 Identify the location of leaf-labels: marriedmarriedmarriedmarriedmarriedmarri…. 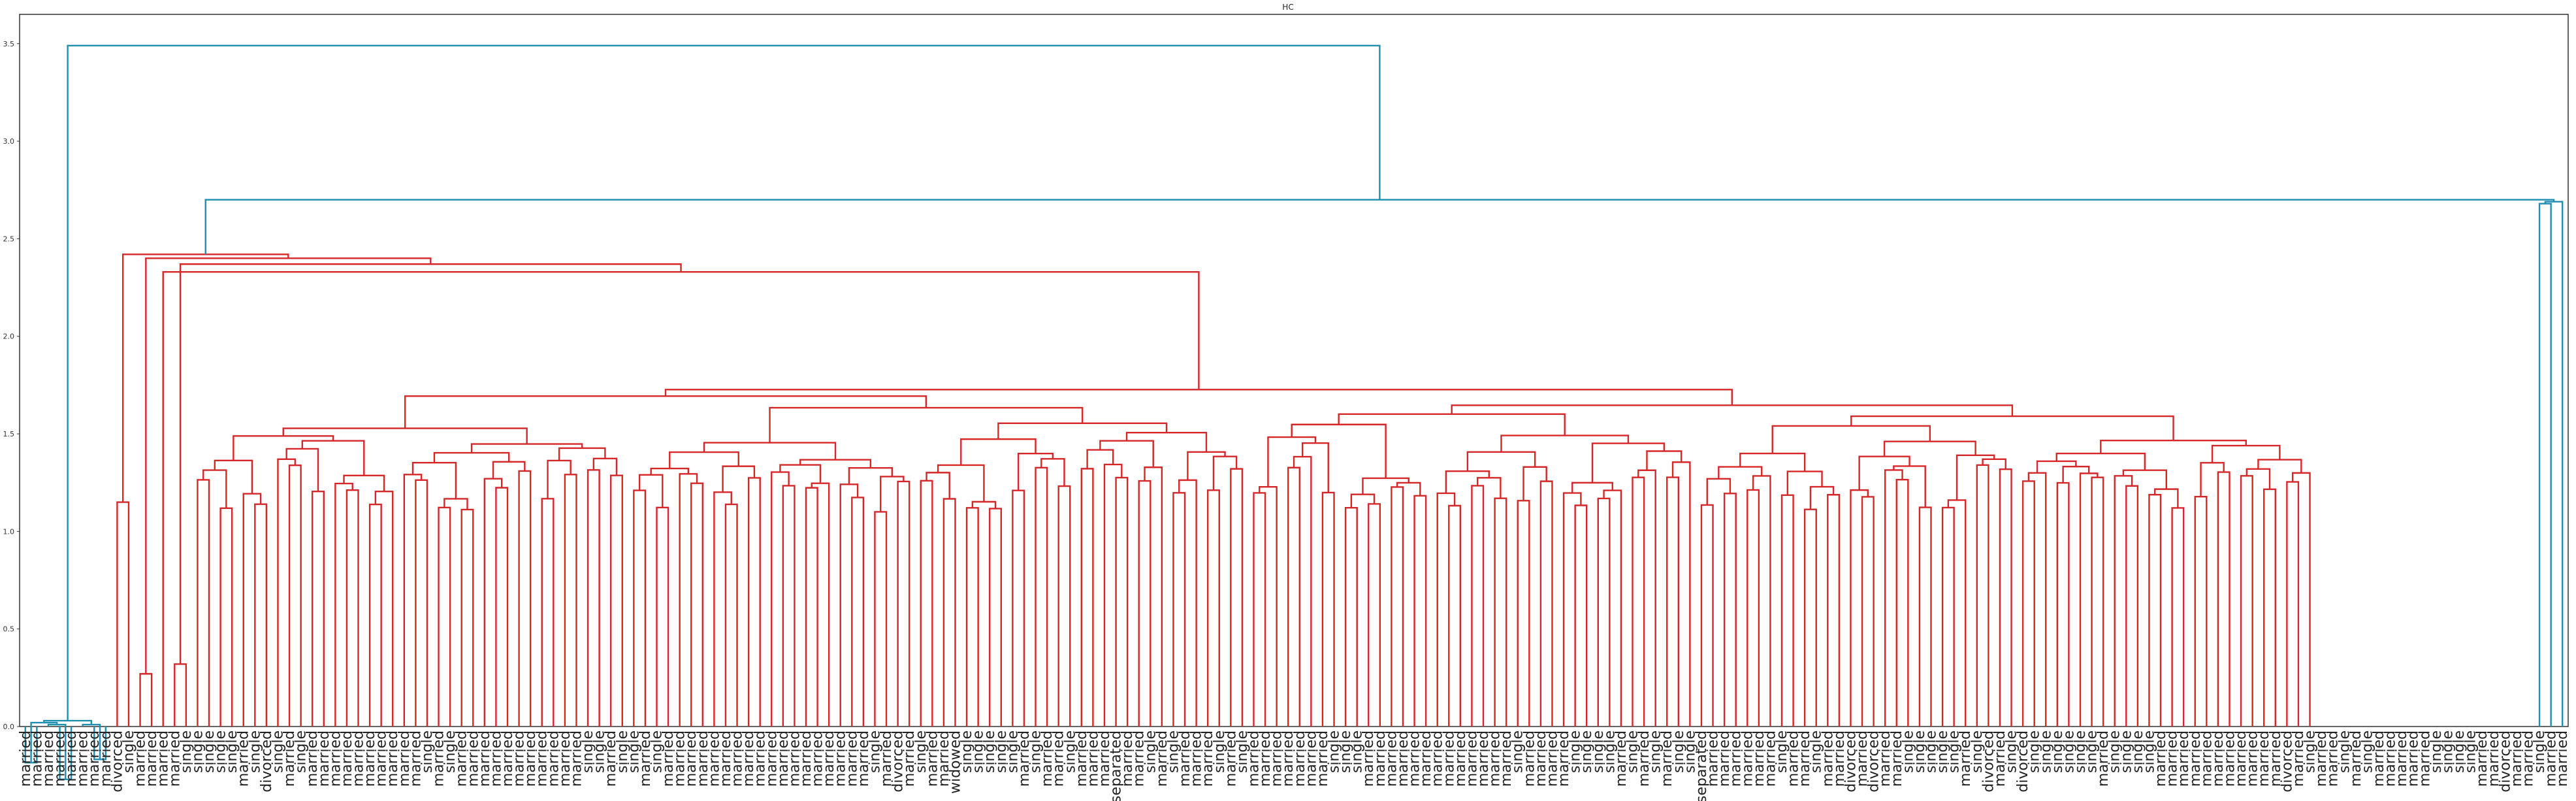
(1294, 765).